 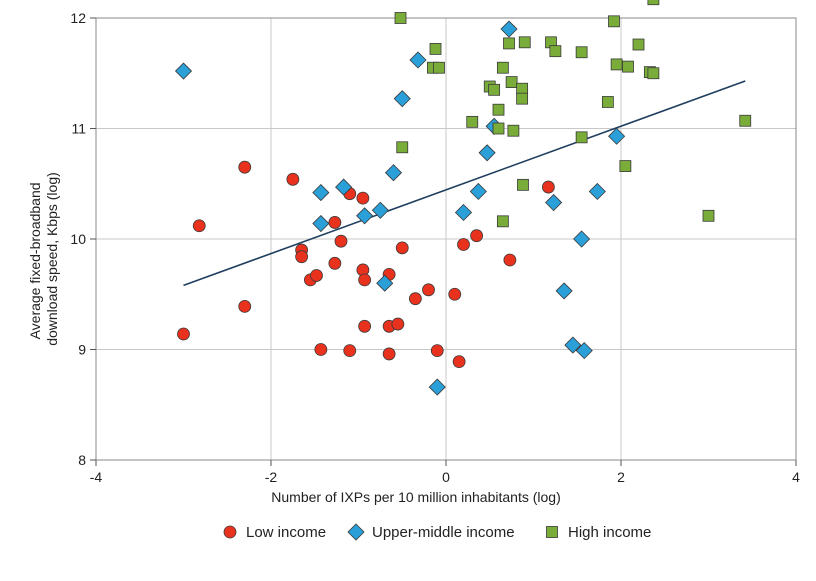 I want to click on y-axis-title-line-1: Average fixed-broadband, so click(x=35, y=260).